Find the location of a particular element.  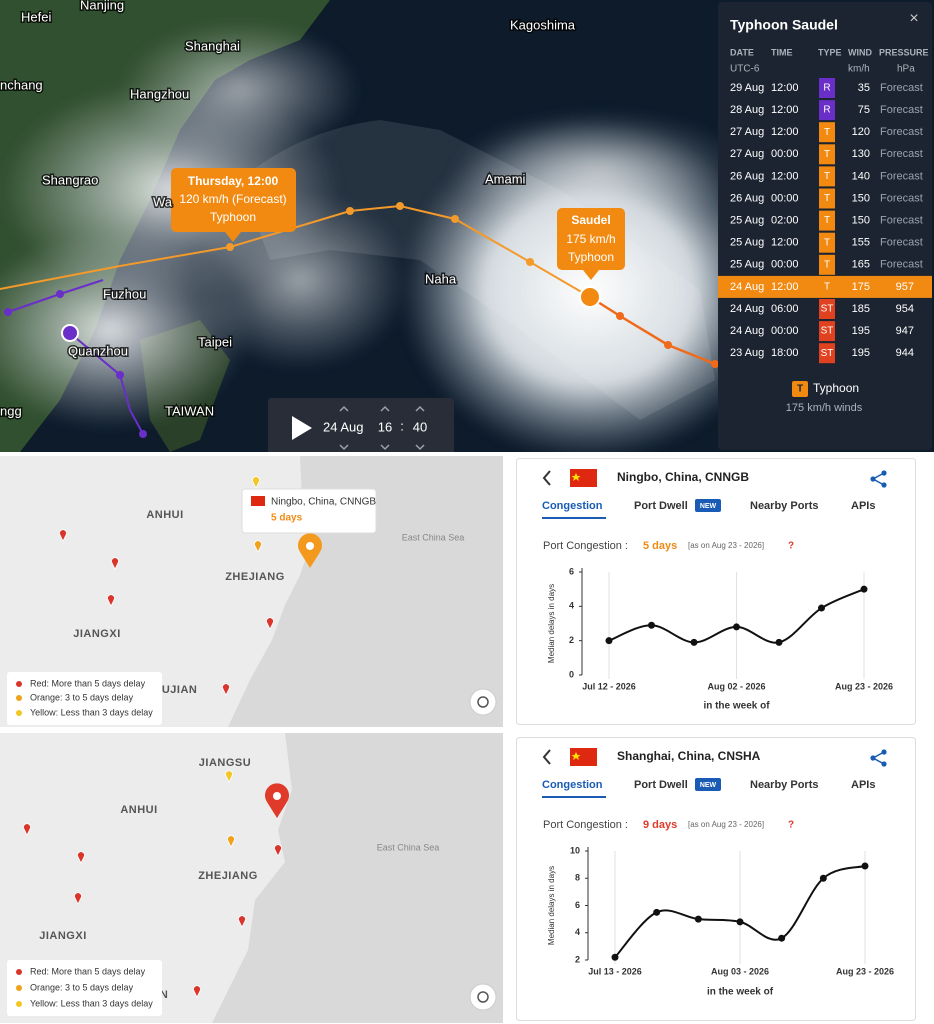

row-wind: 185 is located at coordinates (861, 309).